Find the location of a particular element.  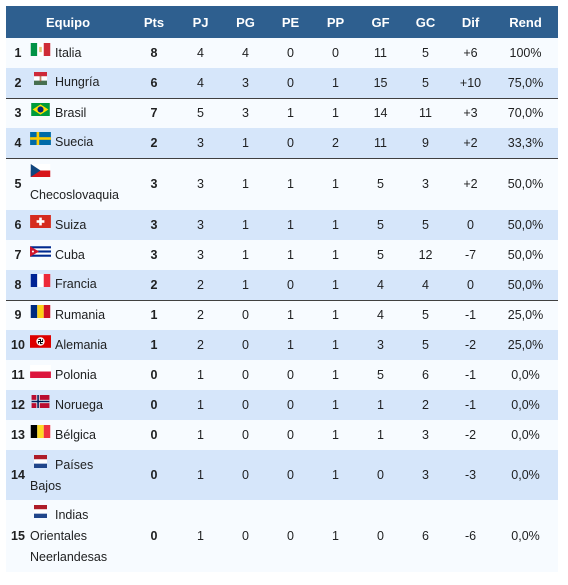

team-cell: Francia is located at coordinates (80, 285).